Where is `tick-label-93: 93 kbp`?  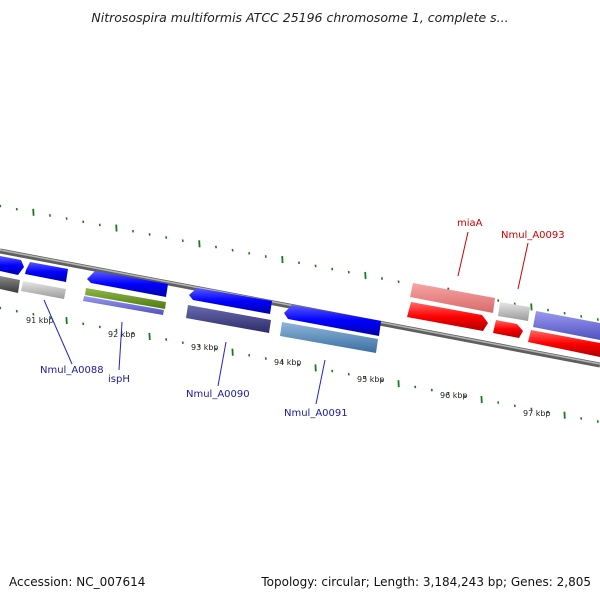 tick-label-93: 93 kbp is located at coordinates (205, 347).